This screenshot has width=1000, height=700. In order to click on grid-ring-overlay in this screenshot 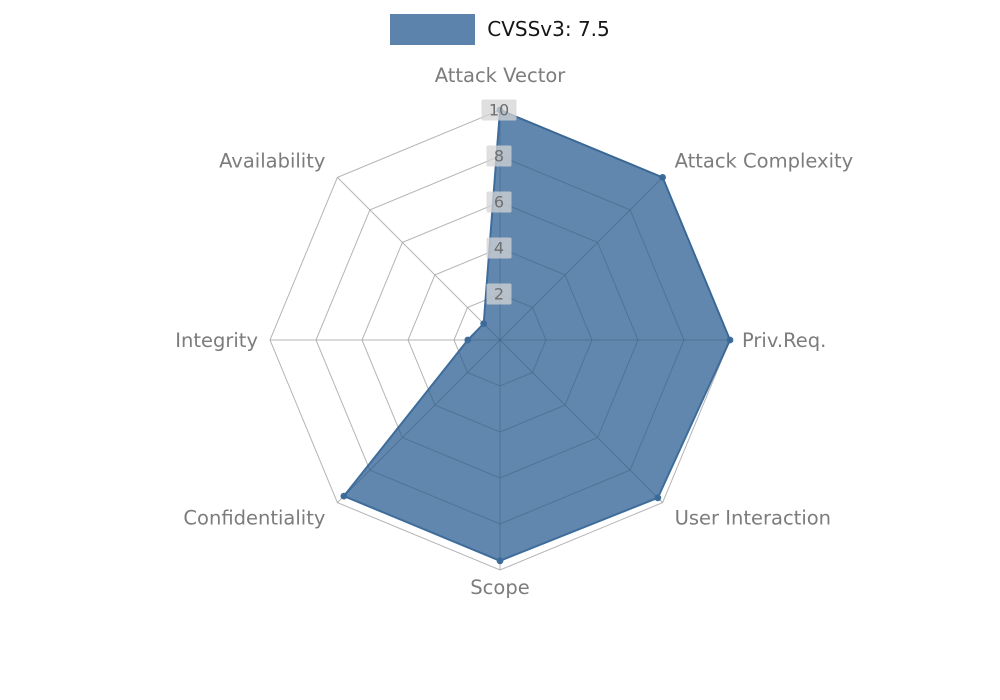, I will do `click(500, 340)`.